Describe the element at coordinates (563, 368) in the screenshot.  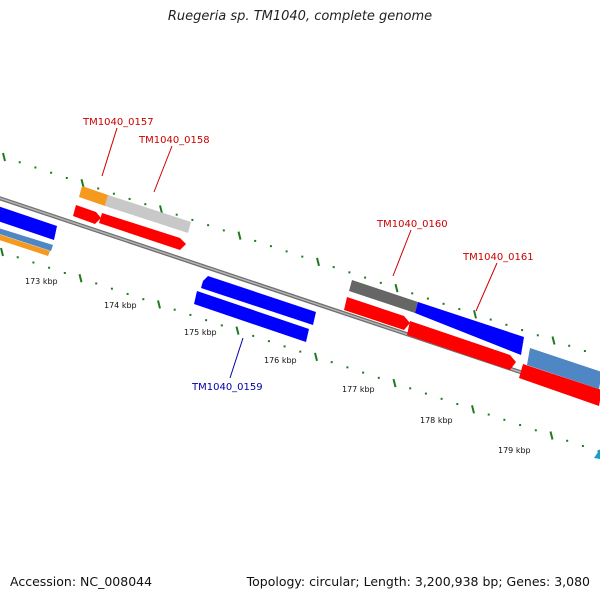
I see `gene-feature-steel-right` at that location.